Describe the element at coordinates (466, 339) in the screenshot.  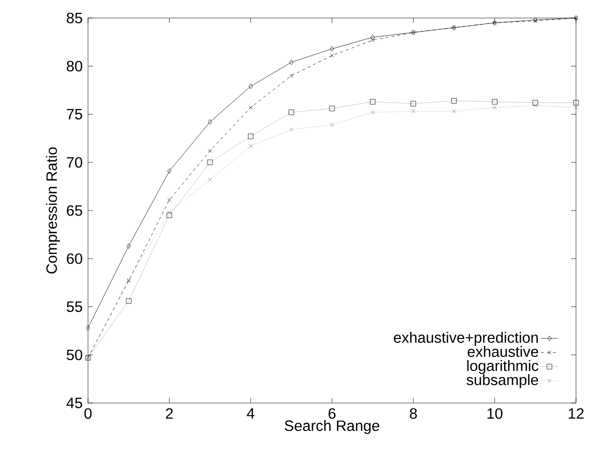
I see `legend-label: exhaustive+prediction` at that location.